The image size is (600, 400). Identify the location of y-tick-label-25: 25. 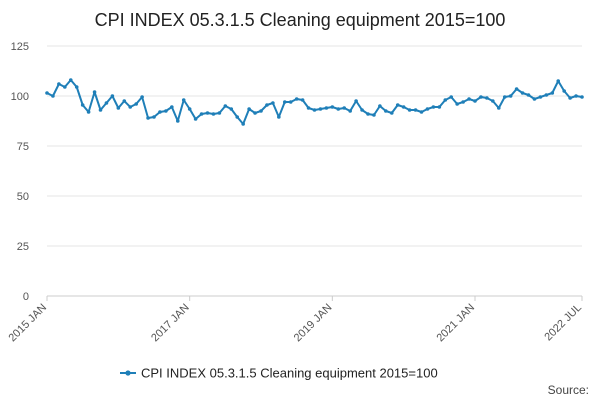
(23, 247).